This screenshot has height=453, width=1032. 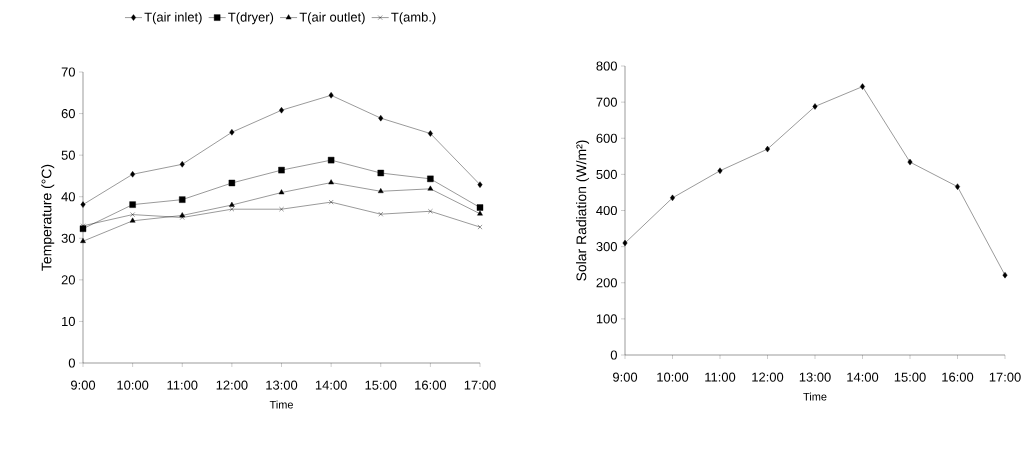 I want to click on y-tick-label: 10, so click(x=68, y=321).